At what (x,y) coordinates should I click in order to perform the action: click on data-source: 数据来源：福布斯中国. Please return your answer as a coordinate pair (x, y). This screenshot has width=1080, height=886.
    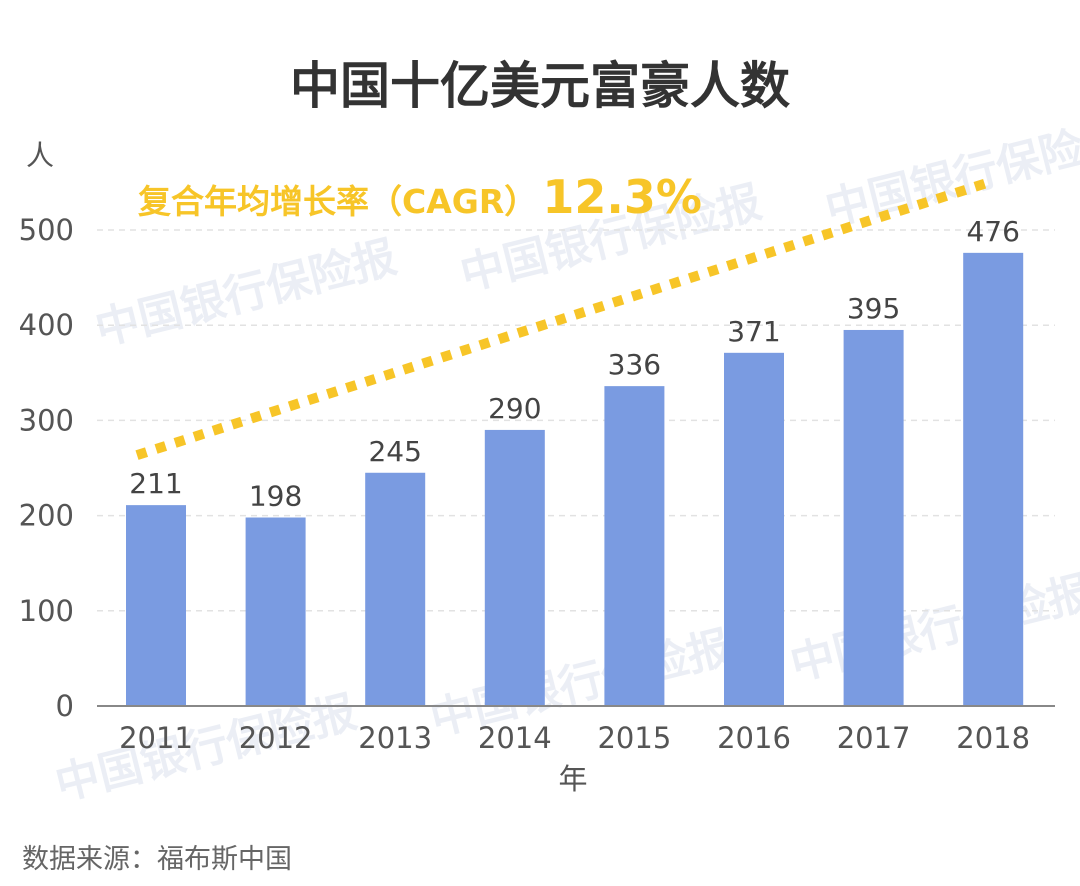
    Looking at the image, I should click on (157, 859).